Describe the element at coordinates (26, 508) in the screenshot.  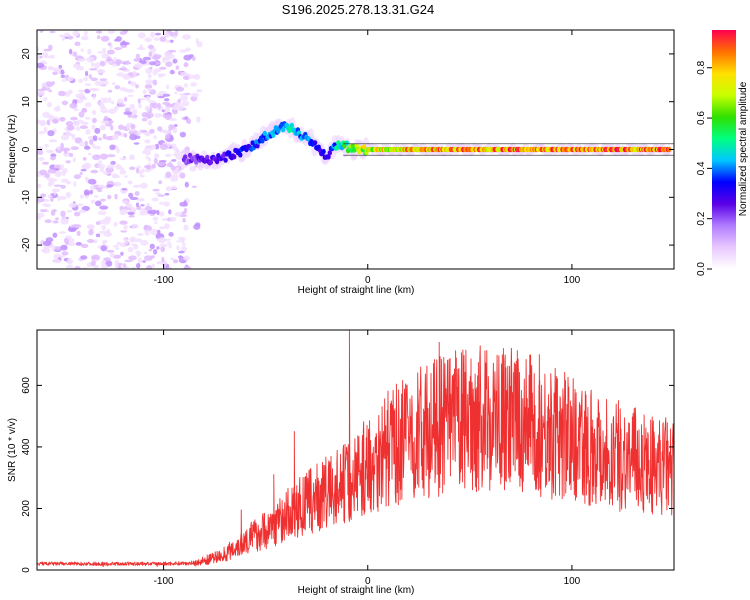
I see `y-tick-label: 200` at that location.